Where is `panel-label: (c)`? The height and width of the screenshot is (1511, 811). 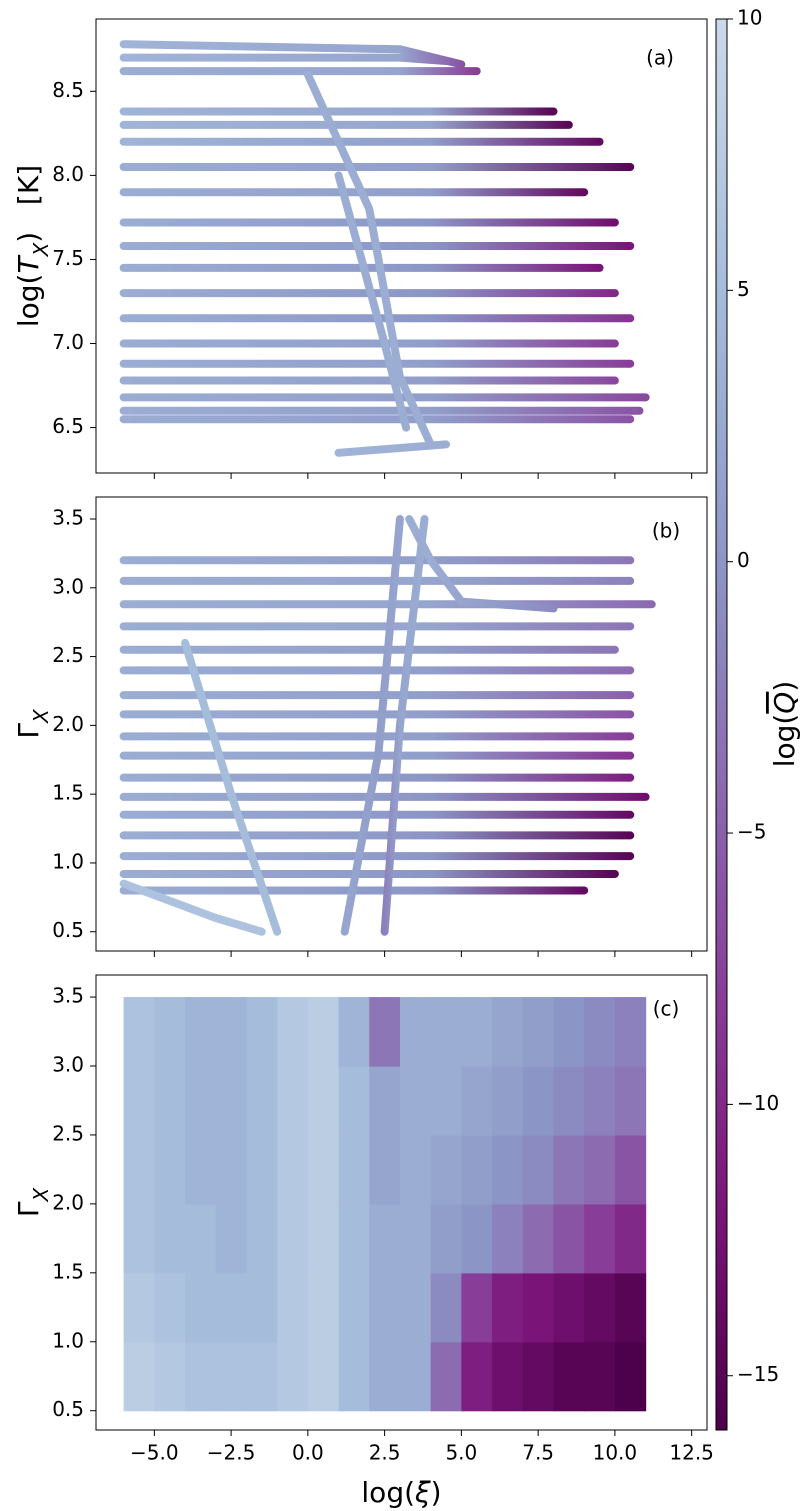
panel-label: (c) is located at coordinates (666, 1009).